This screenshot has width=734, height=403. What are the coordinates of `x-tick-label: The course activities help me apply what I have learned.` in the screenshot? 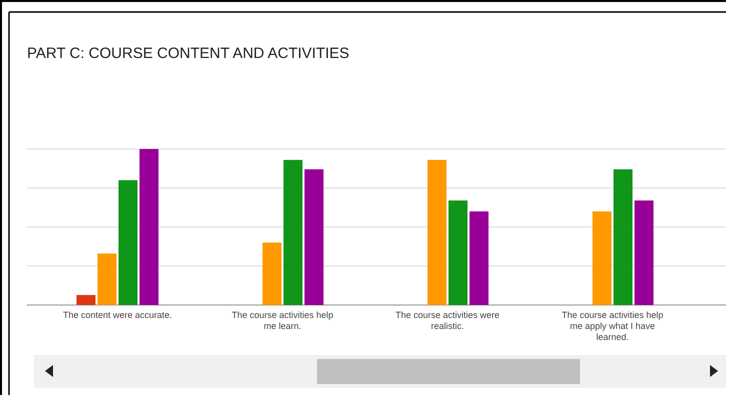 It's located at (613, 326).